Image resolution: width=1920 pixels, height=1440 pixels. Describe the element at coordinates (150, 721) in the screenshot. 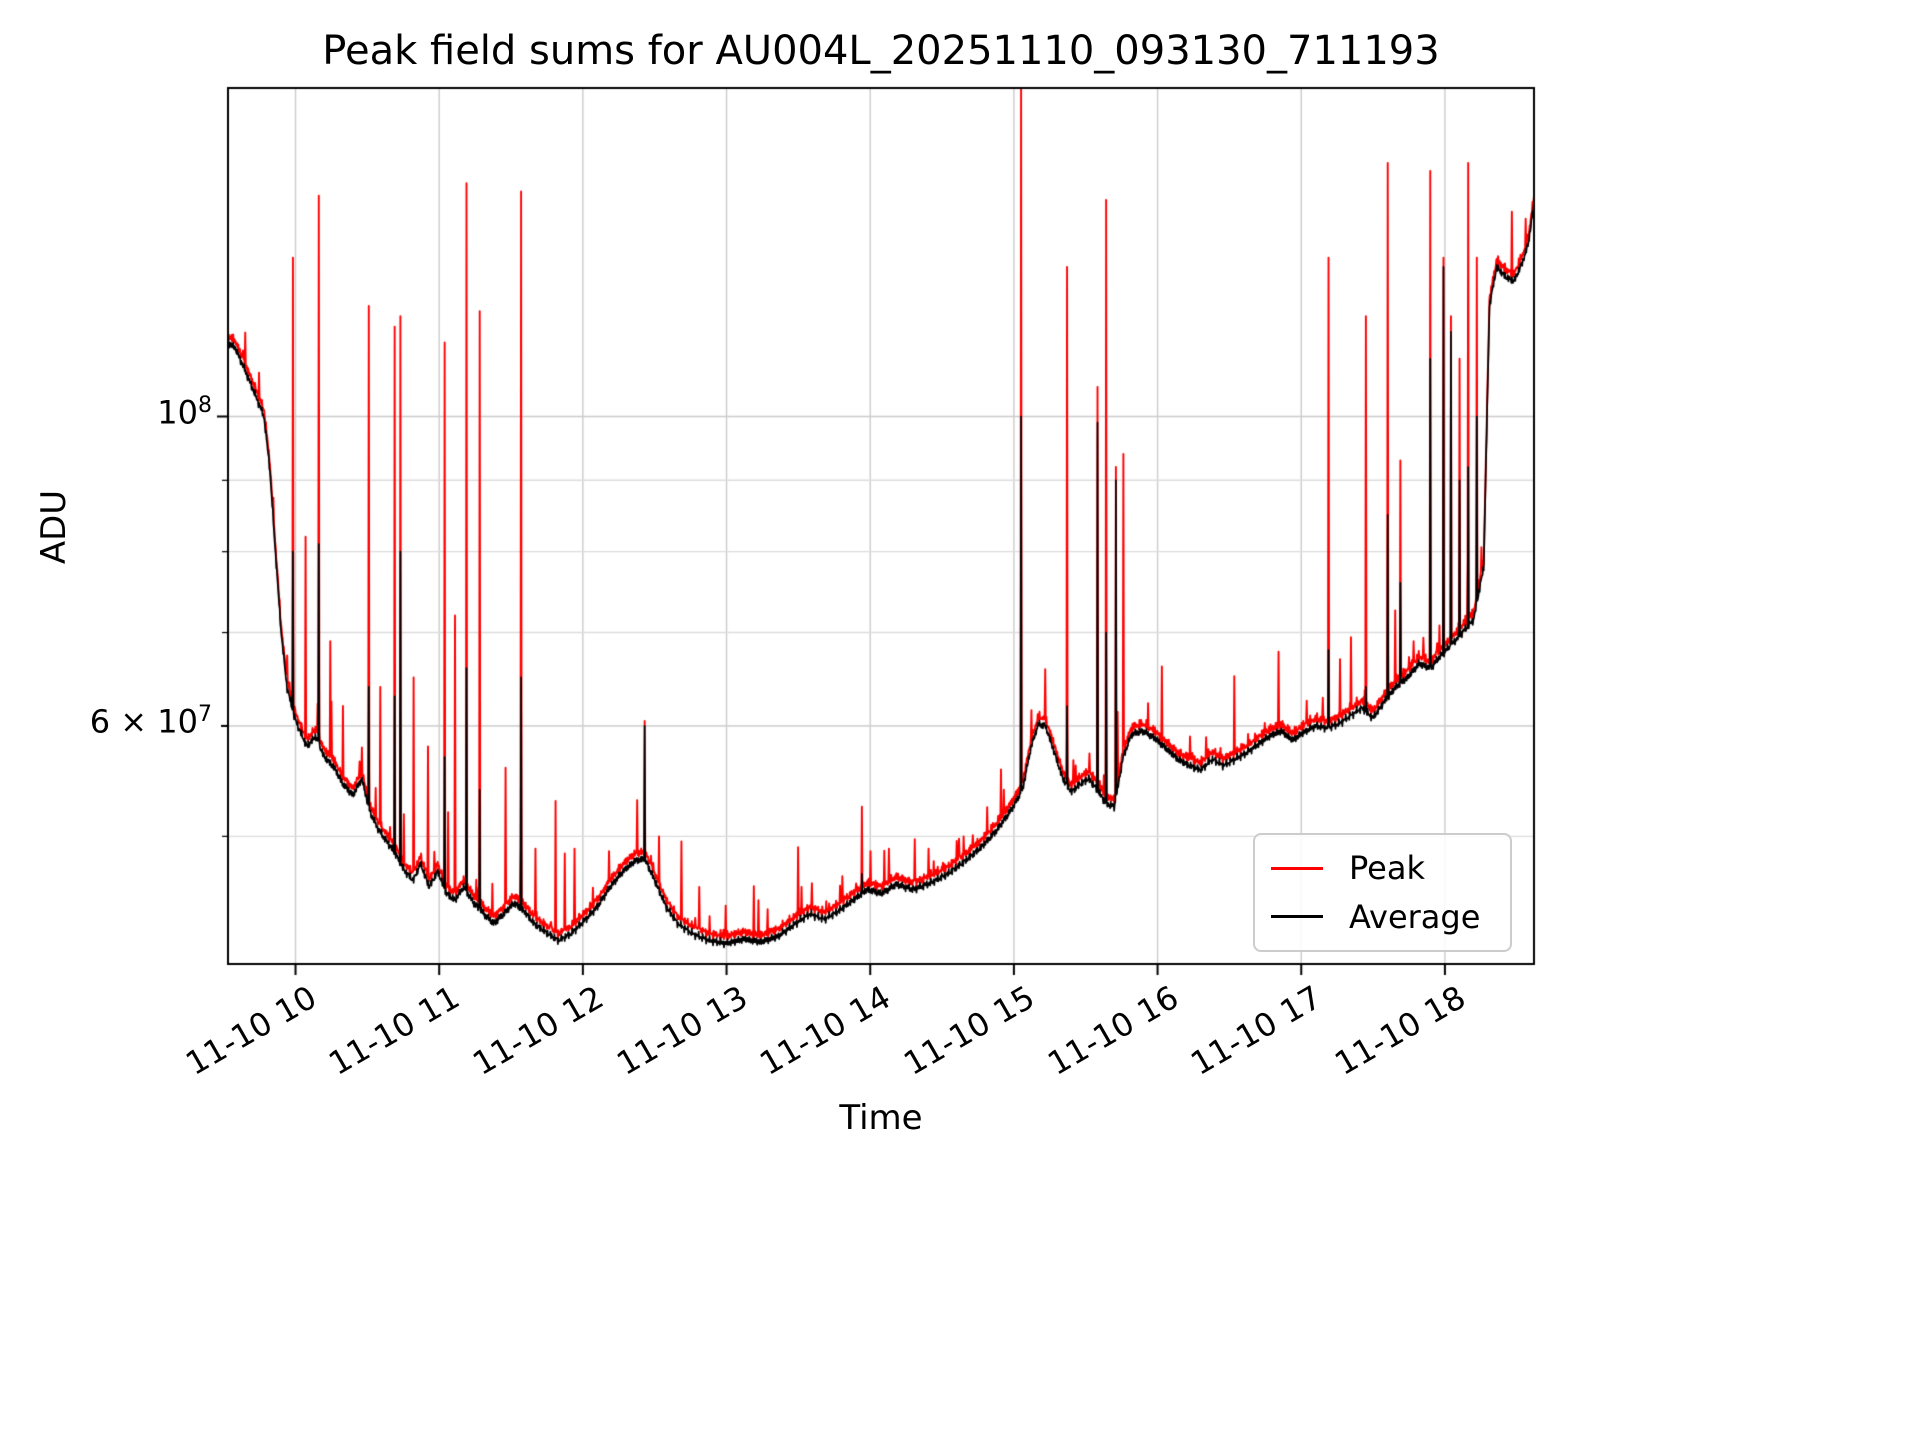

I see `y-tick-label: 6 × 107` at that location.